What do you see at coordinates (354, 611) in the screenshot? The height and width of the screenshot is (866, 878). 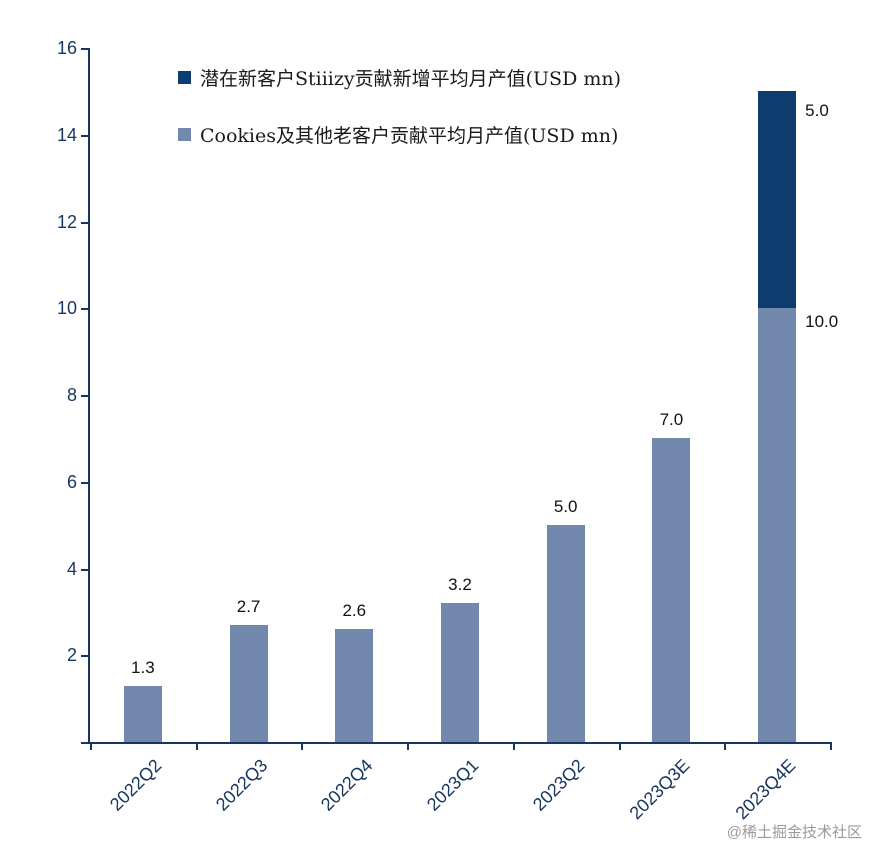 I see `bar-value-label: 2.6` at bounding box center [354, 611].